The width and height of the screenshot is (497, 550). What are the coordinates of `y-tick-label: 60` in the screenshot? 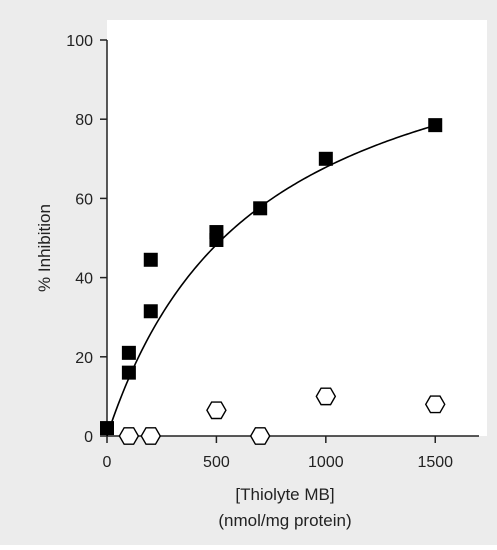 It's located at (84, 199).